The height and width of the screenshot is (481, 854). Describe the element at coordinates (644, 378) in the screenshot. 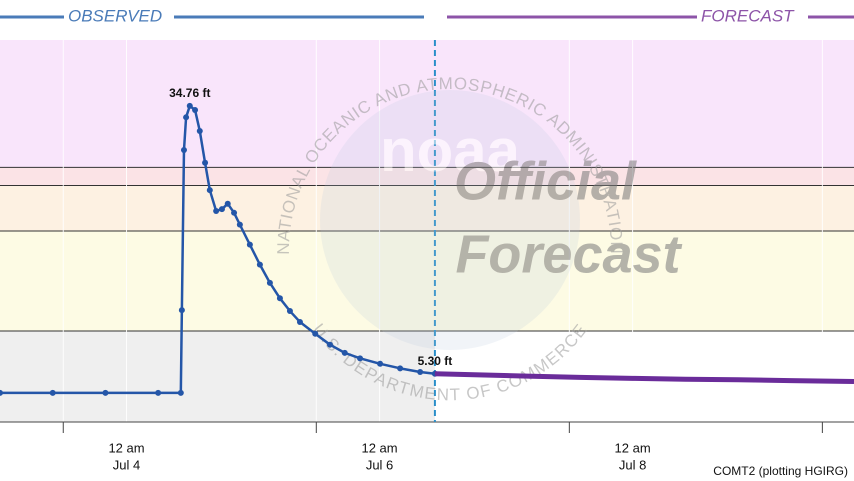

I see `series-line` at that location.